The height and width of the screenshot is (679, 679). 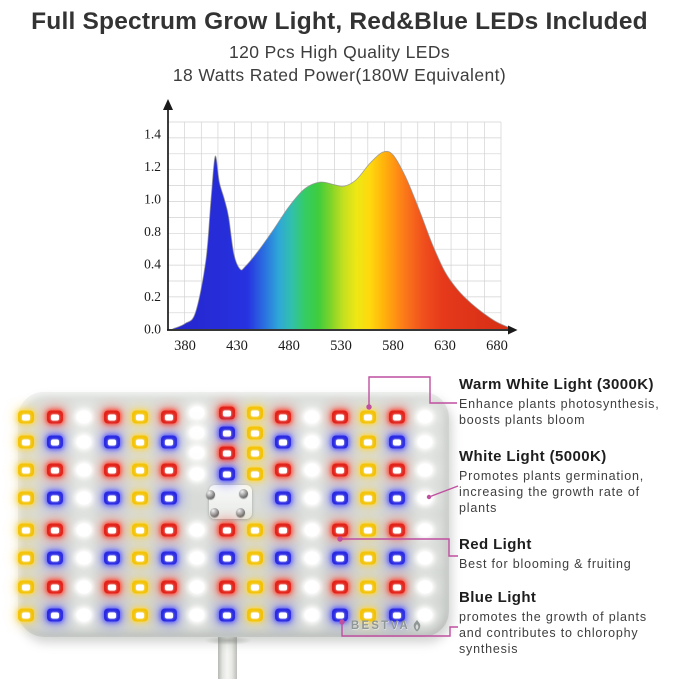 What do you see at coordinates (533, 456) in the screenshot?
I see `callout-title: White Light (5000K)` at bounding box center [533, 456].